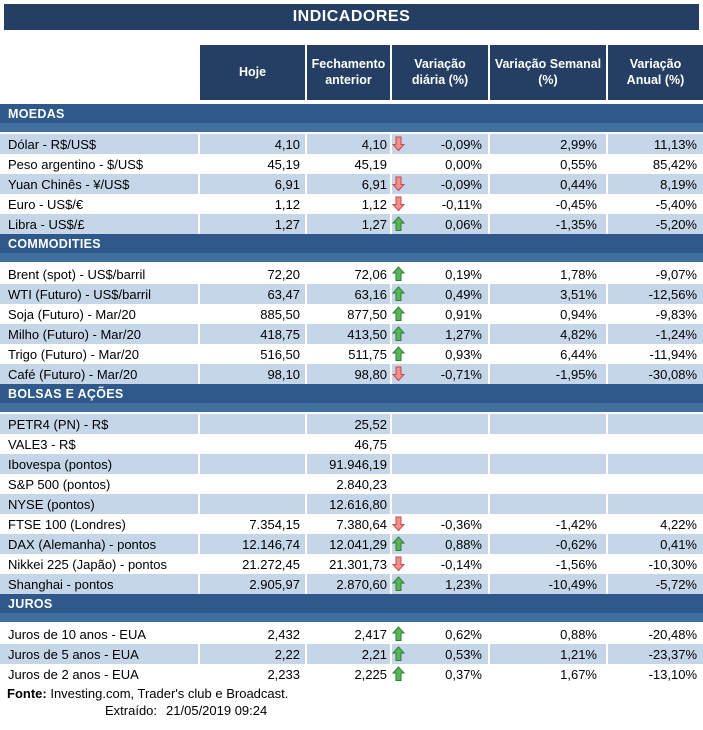 This screenshot has width=703, height=730. I want to click on row-label: Soja (Futuro) - Mar/20, so click(100, 314).